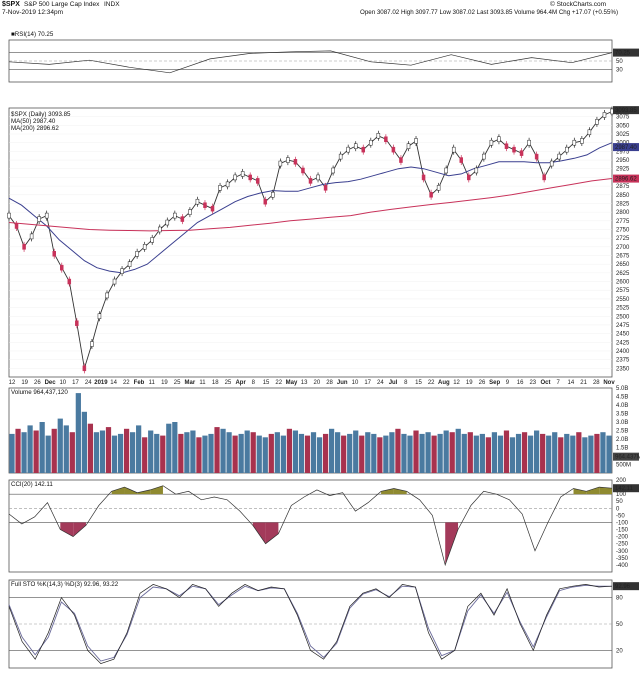 This screenshot has height=676, width=640. Describe the element at coordinates (596, 383) in the screenshot. I see `date-label: 28` at that location.